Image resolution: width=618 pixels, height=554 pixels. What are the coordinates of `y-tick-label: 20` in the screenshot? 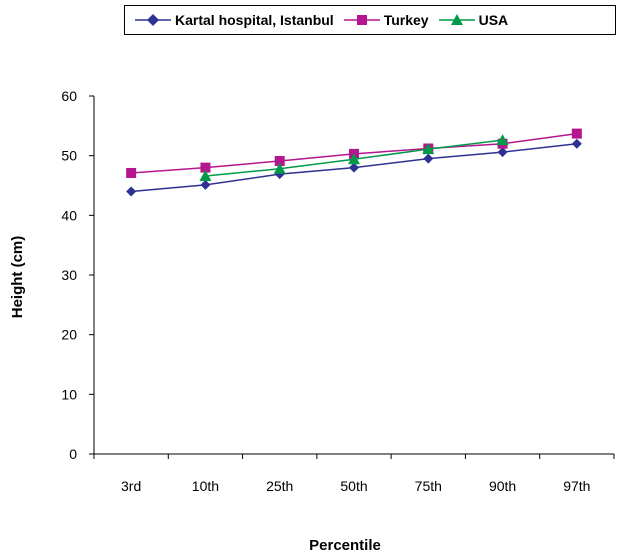 It's located at (69, 335).